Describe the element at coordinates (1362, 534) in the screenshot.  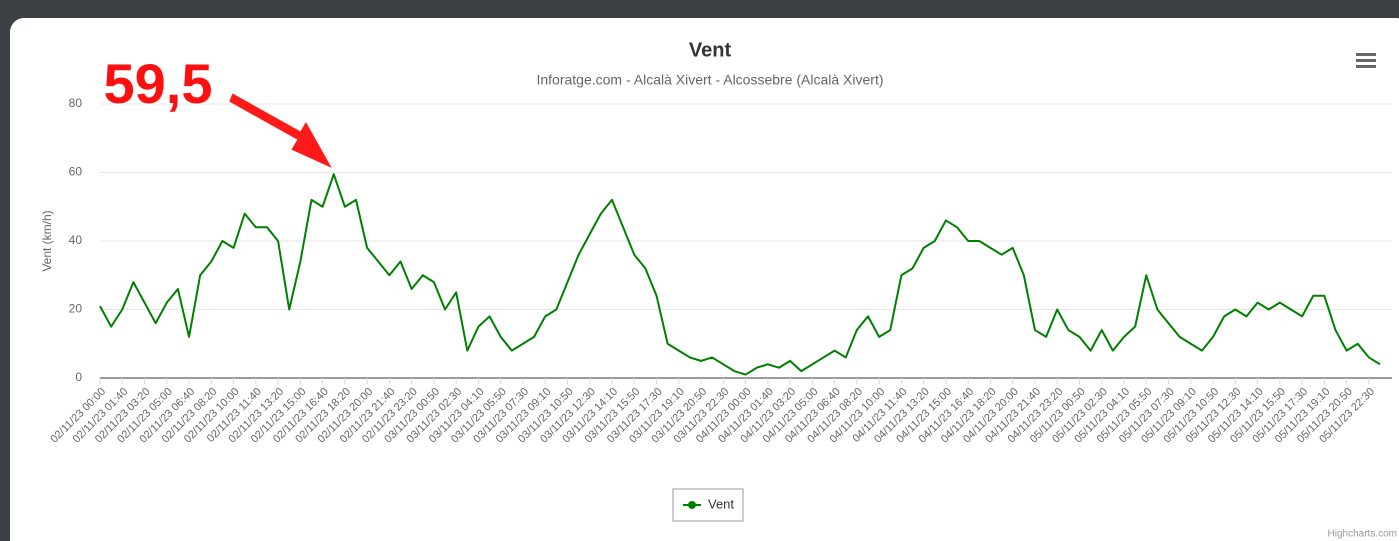
I see `credits: Highcharts.com` at that location.